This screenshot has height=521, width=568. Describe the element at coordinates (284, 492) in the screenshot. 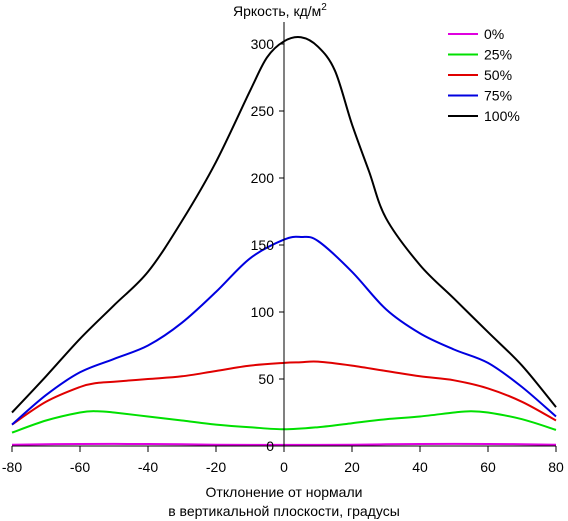

I see `x-axis-title-line1: Отклонение от нормали` at that location.